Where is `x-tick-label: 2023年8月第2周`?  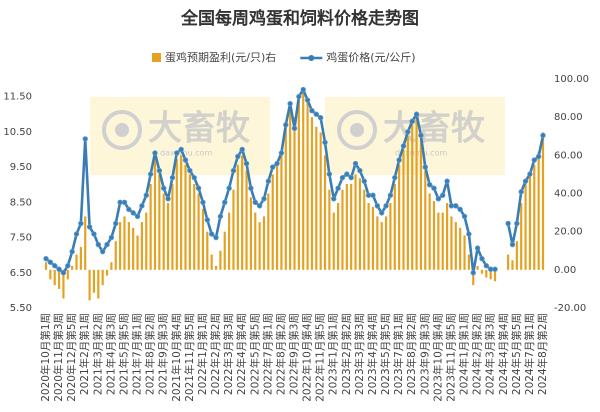
x-tick-label: 2023年8月第2周 is located at coordinates (411, 354).